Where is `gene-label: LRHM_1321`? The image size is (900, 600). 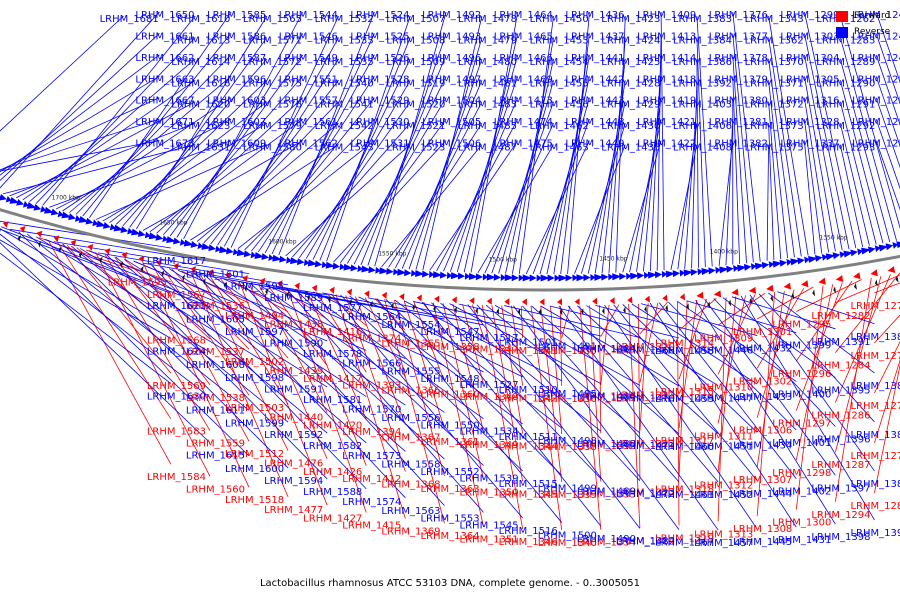 gene-label: LRHM_1321 is located at coordinates (645, 396).